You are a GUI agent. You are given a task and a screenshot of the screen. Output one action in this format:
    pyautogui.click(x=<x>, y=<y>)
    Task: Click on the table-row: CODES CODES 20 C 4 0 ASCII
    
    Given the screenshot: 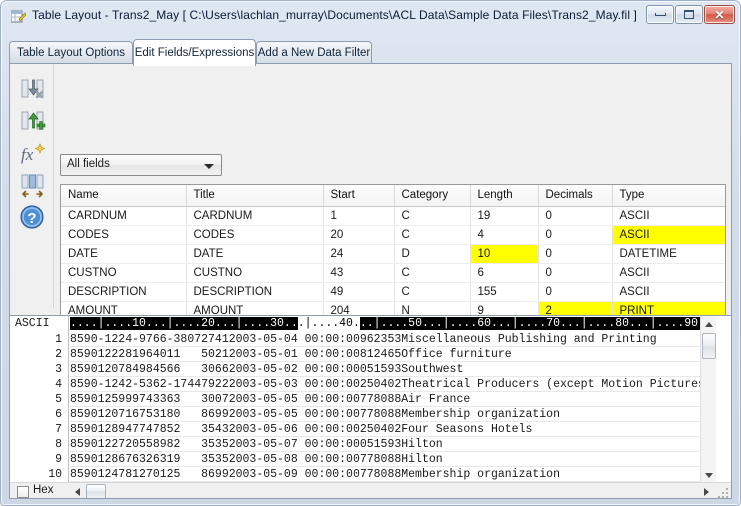 What is the action you would take?
    pyautogui.click(x=393, y=235)
    